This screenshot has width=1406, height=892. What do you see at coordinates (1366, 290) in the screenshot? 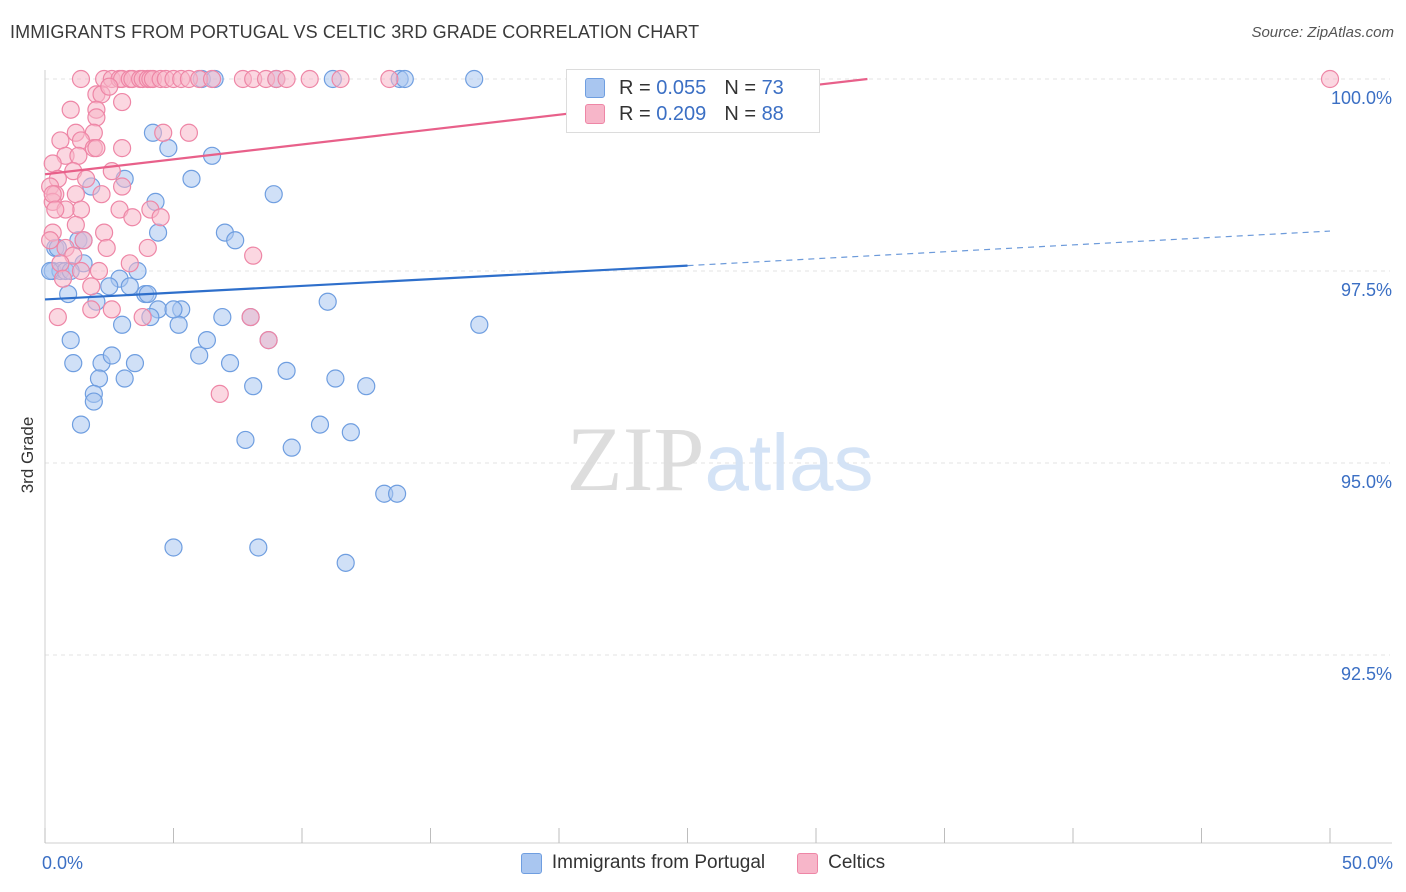
I see `y-tick-label-1: 97.5%` at bounding box center [1366, 290].